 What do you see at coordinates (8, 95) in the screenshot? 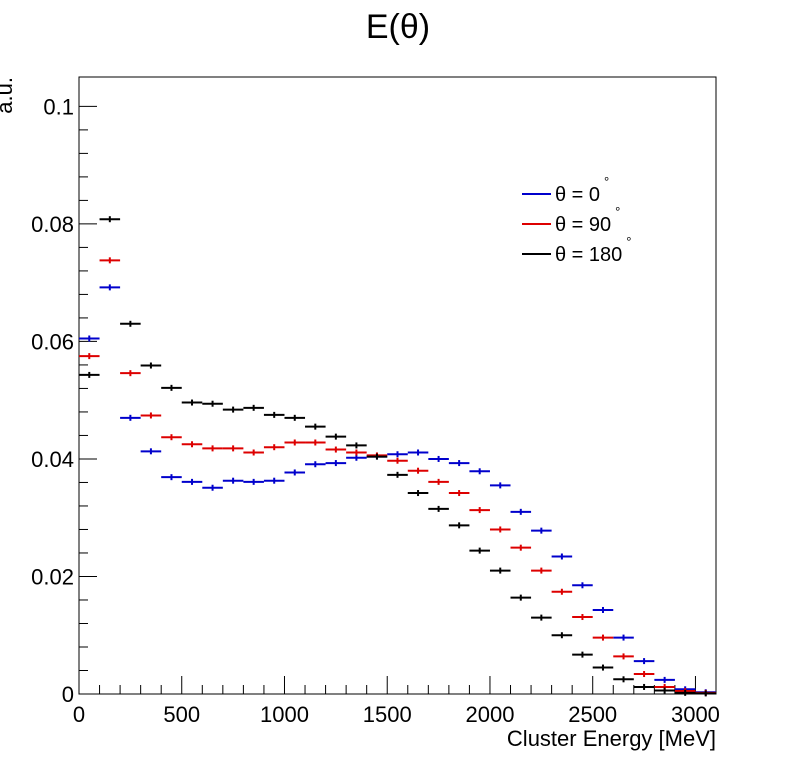
I see `y-axis-label: a.u.` at bounding box center [8, 95].